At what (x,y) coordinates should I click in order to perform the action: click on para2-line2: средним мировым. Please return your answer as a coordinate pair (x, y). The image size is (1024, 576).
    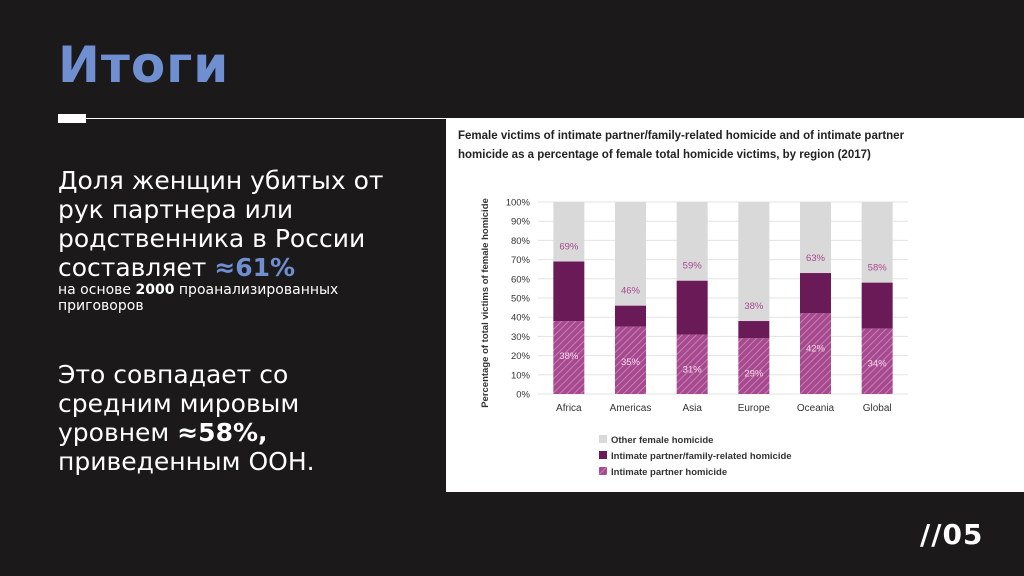
    Looking at the image, I should click on (179, 403).